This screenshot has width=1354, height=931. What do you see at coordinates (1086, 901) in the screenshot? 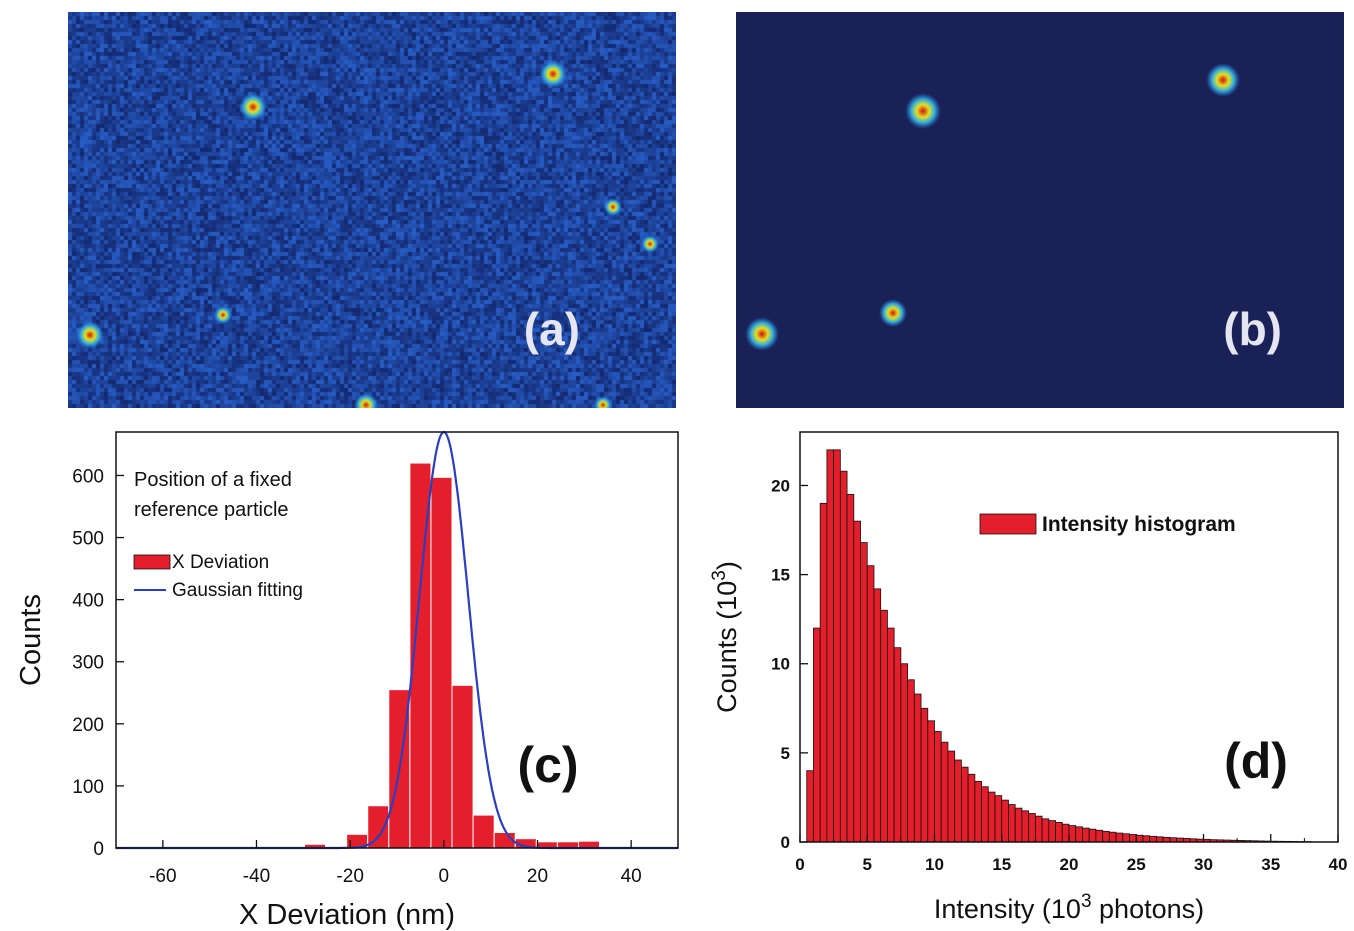
I see `x-axis-label-sup: 3` at bounding box center [1086, 901].